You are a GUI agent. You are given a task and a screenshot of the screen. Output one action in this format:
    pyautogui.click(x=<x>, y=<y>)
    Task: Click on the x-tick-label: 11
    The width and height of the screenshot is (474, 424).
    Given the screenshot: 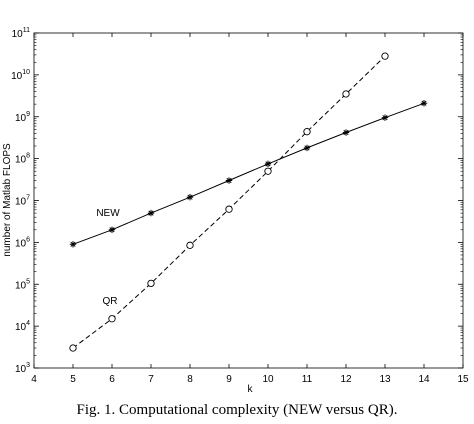 What is the action you would take?
    pyautogui.click(x=307, y=379)
    